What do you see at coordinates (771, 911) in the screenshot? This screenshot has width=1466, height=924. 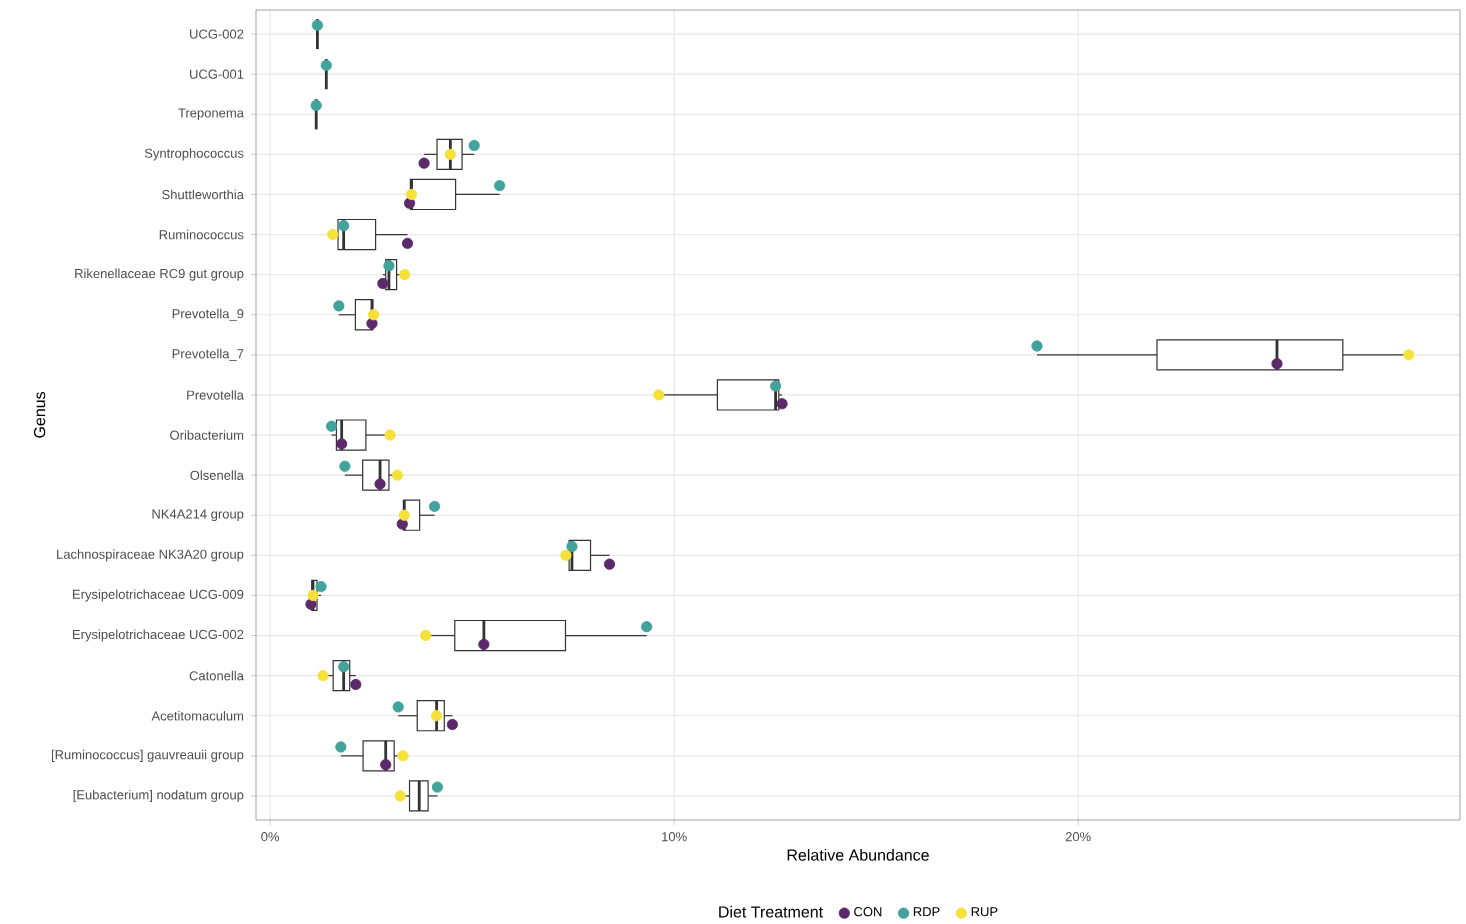 I see `legend-title: Diet Treatment` at bounding box center [771, 911].